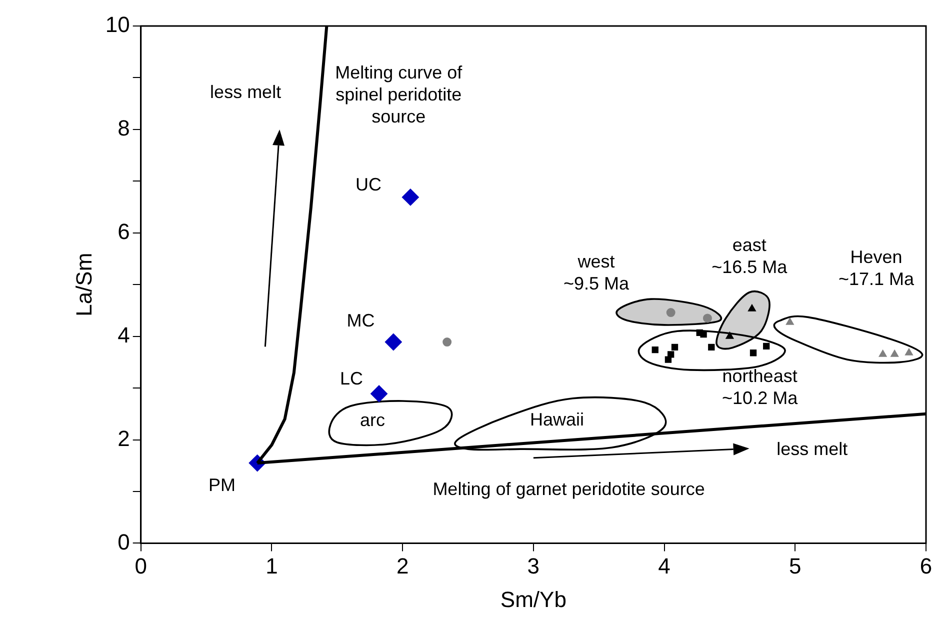  What do you see at coordinates (399, 94) in the screenshot?
I see `annotation: Melting curve of spinel peridotite source` at bounding box center [399, 94].